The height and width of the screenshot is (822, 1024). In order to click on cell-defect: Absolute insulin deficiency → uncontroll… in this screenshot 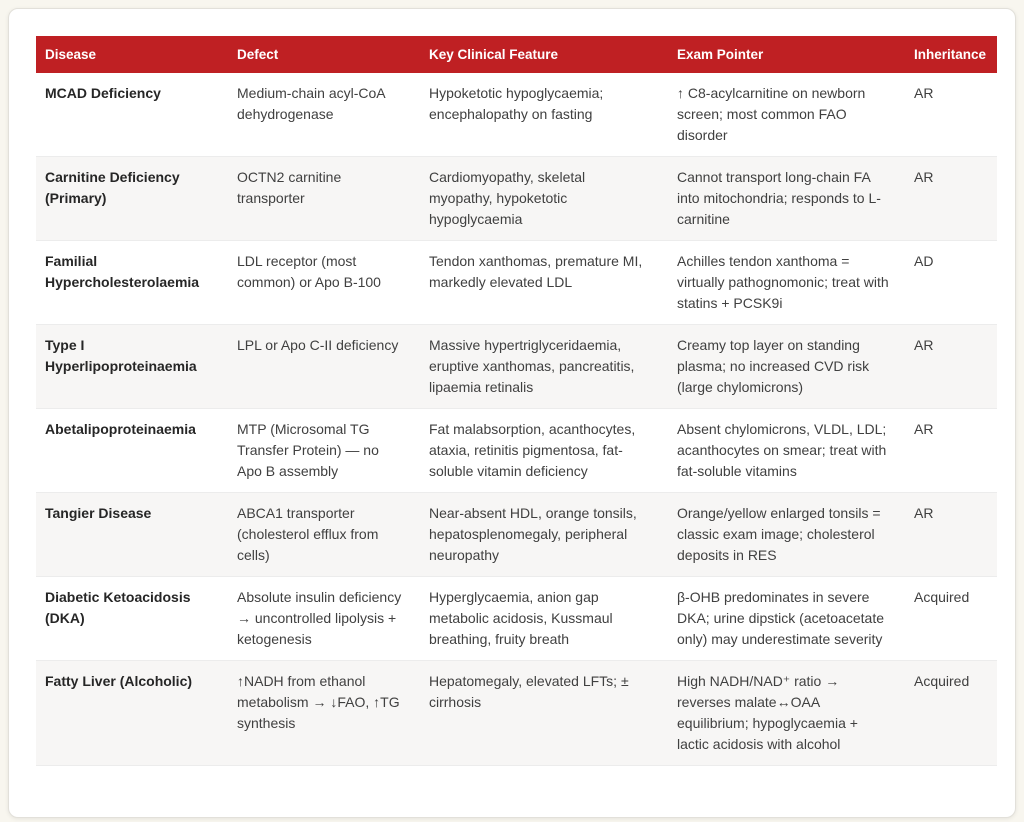, I will do `click(324, 618)`.